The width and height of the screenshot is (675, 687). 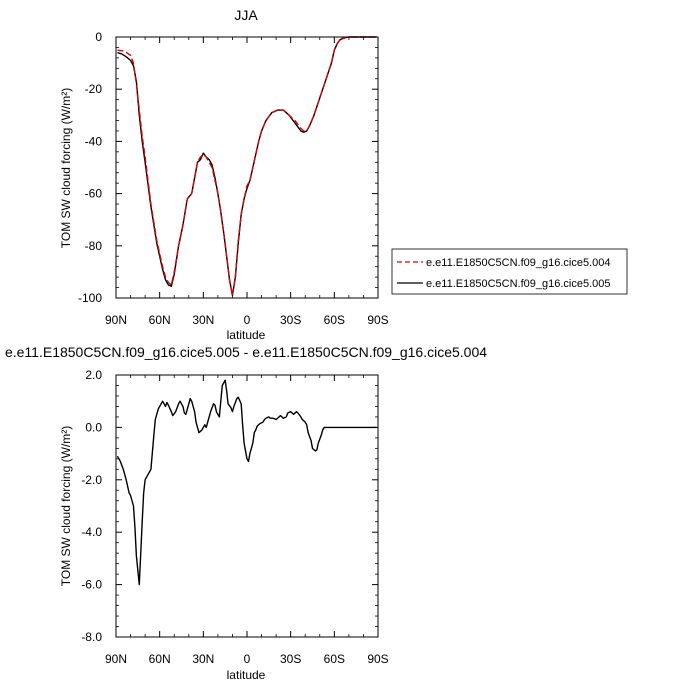 I want to click on bottom-x-tick-label: 90S, so click(x=377, y=659).